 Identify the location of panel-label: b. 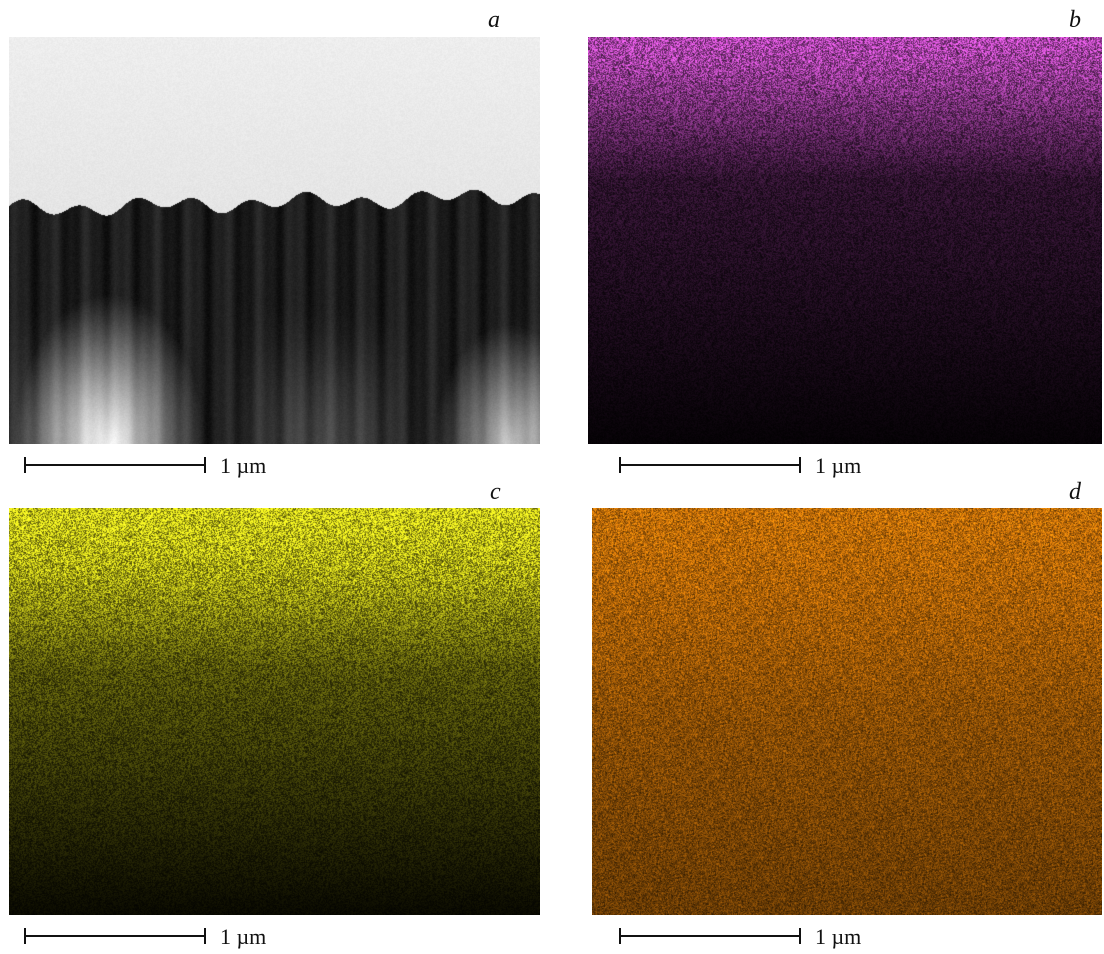
(1075, 20).